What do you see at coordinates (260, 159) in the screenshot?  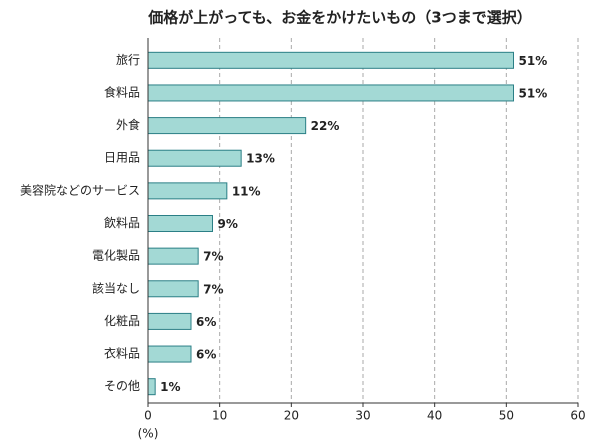 I see `value-label: 13%` at bounding box center [260, 159].